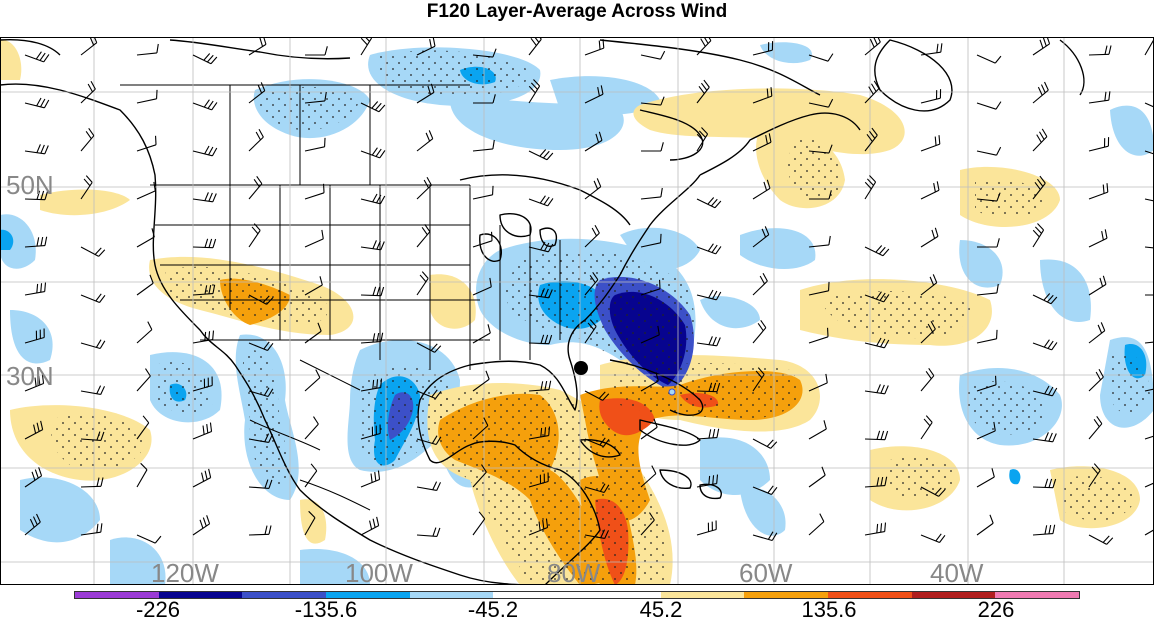 Image resolution: width=1154 pixels, height=622 pixels. Describe the element at coordinates (996, 609) in the screenshot. I see `colorbar-label-6: 226` at that location.